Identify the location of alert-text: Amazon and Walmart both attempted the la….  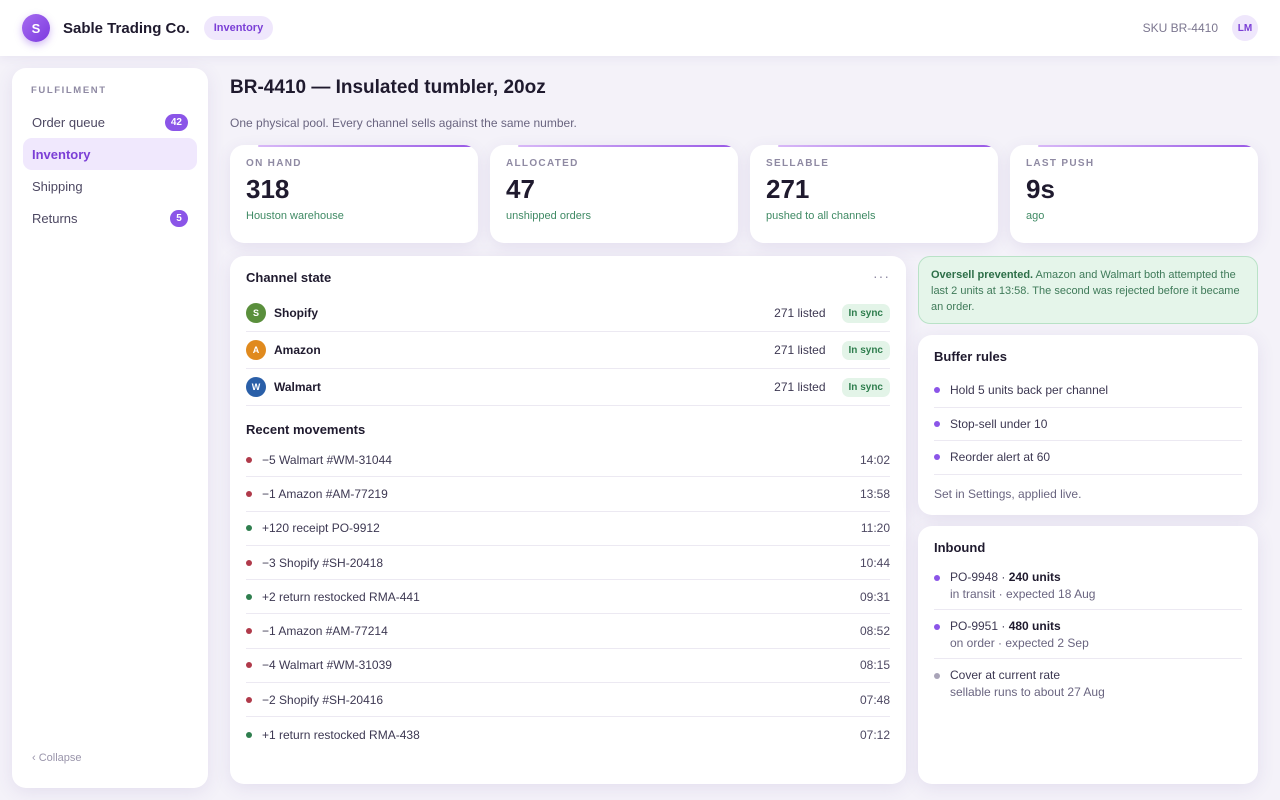
(1085, 291).